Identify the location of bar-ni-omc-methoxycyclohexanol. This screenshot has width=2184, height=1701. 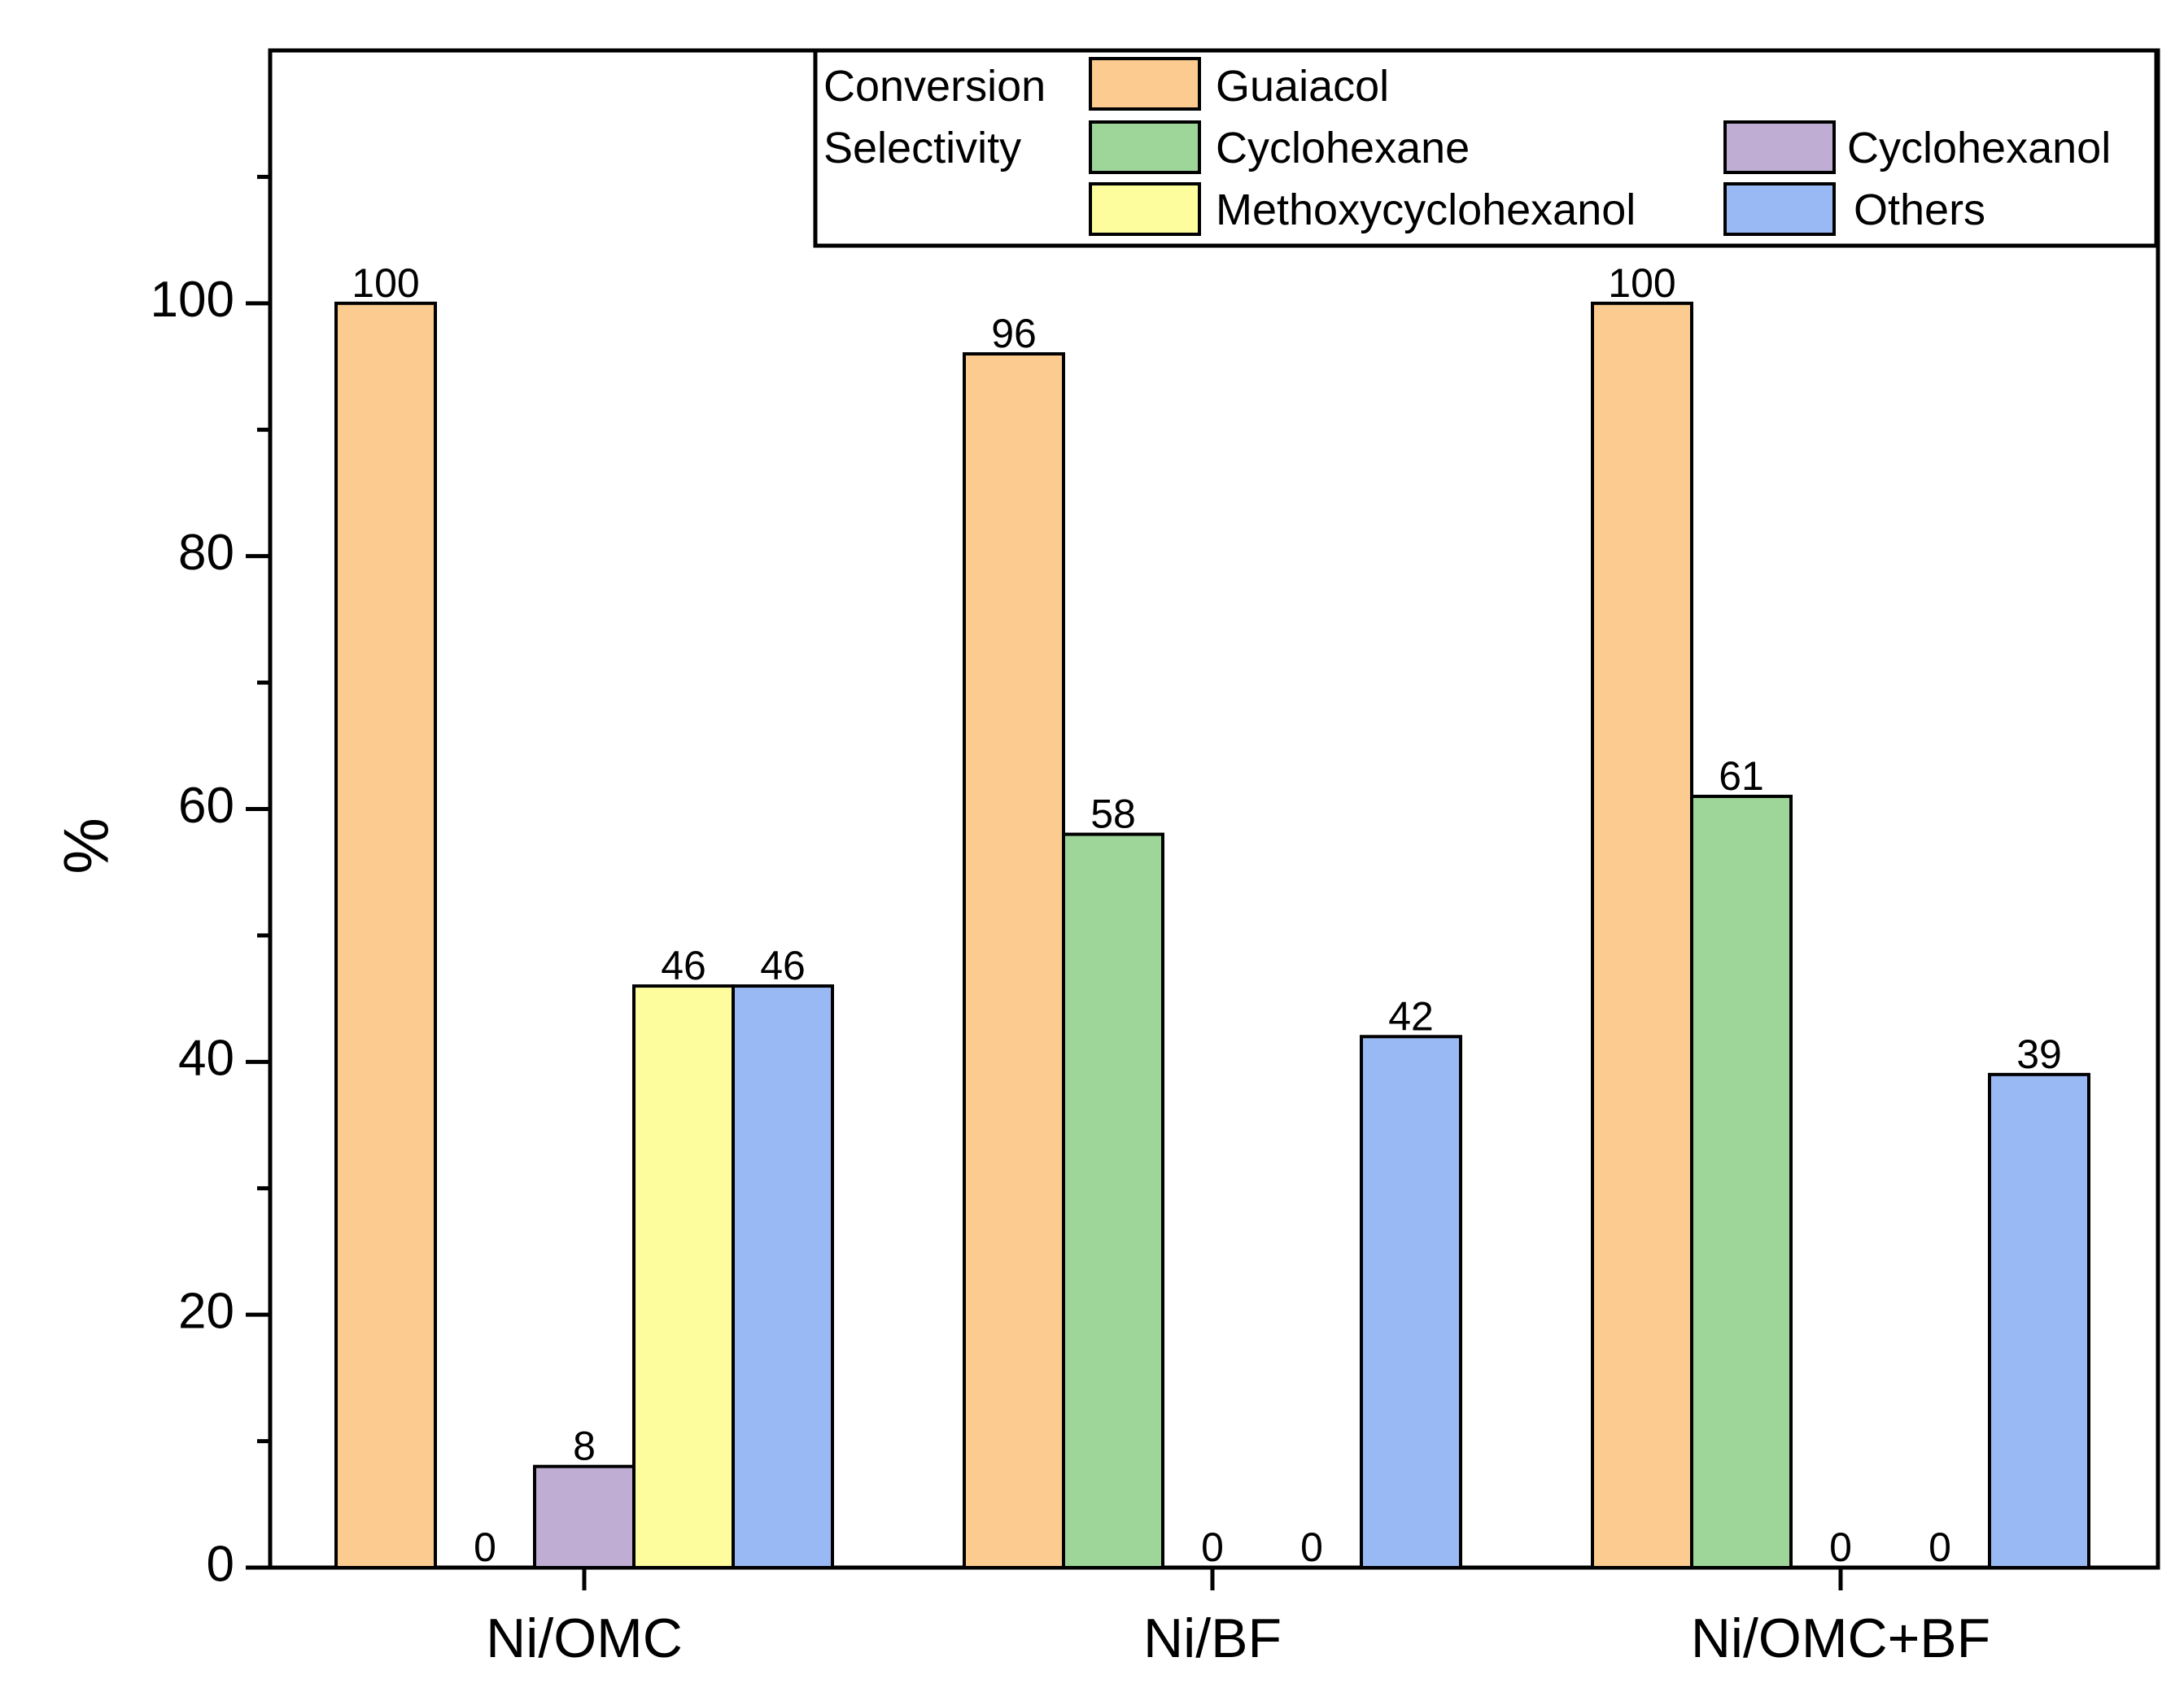
(684, 1277).